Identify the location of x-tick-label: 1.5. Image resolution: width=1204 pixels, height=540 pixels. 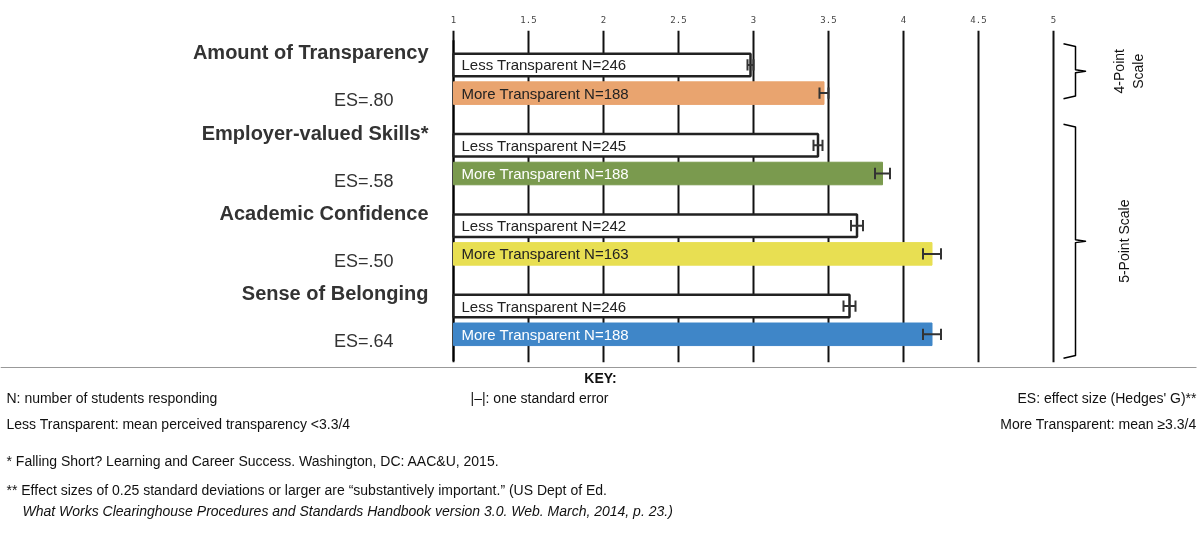
(528, 19).